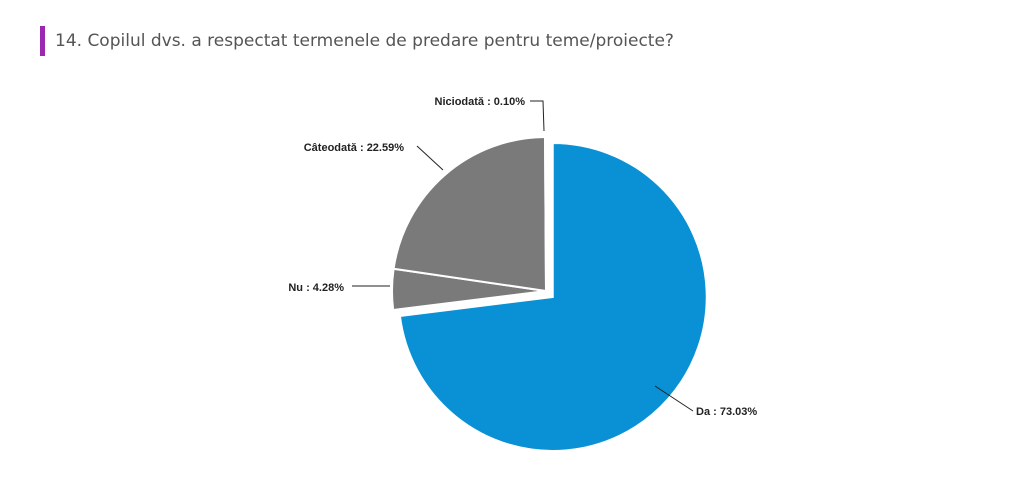 This screenshot has height=500, width=1024. Describe the element at coordinates (545, 213) in the screenshot. I see `pie-slice-niciodata` at that location.